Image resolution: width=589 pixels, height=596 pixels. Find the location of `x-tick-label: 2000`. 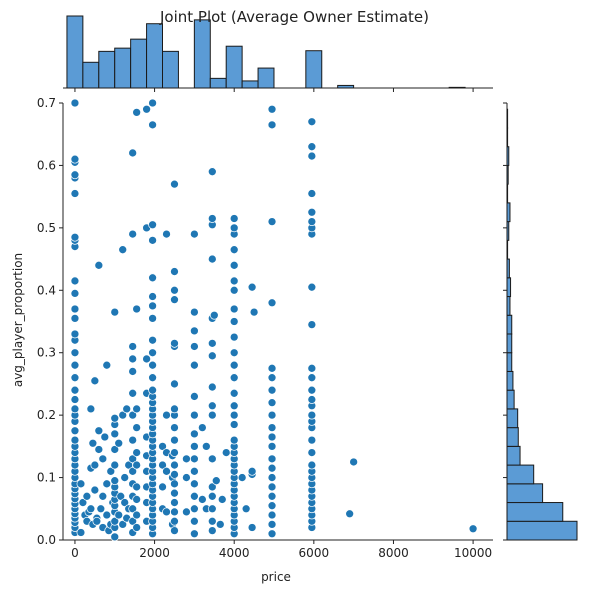

x-tick-label: 2000 is located at coordinates (154, 553).